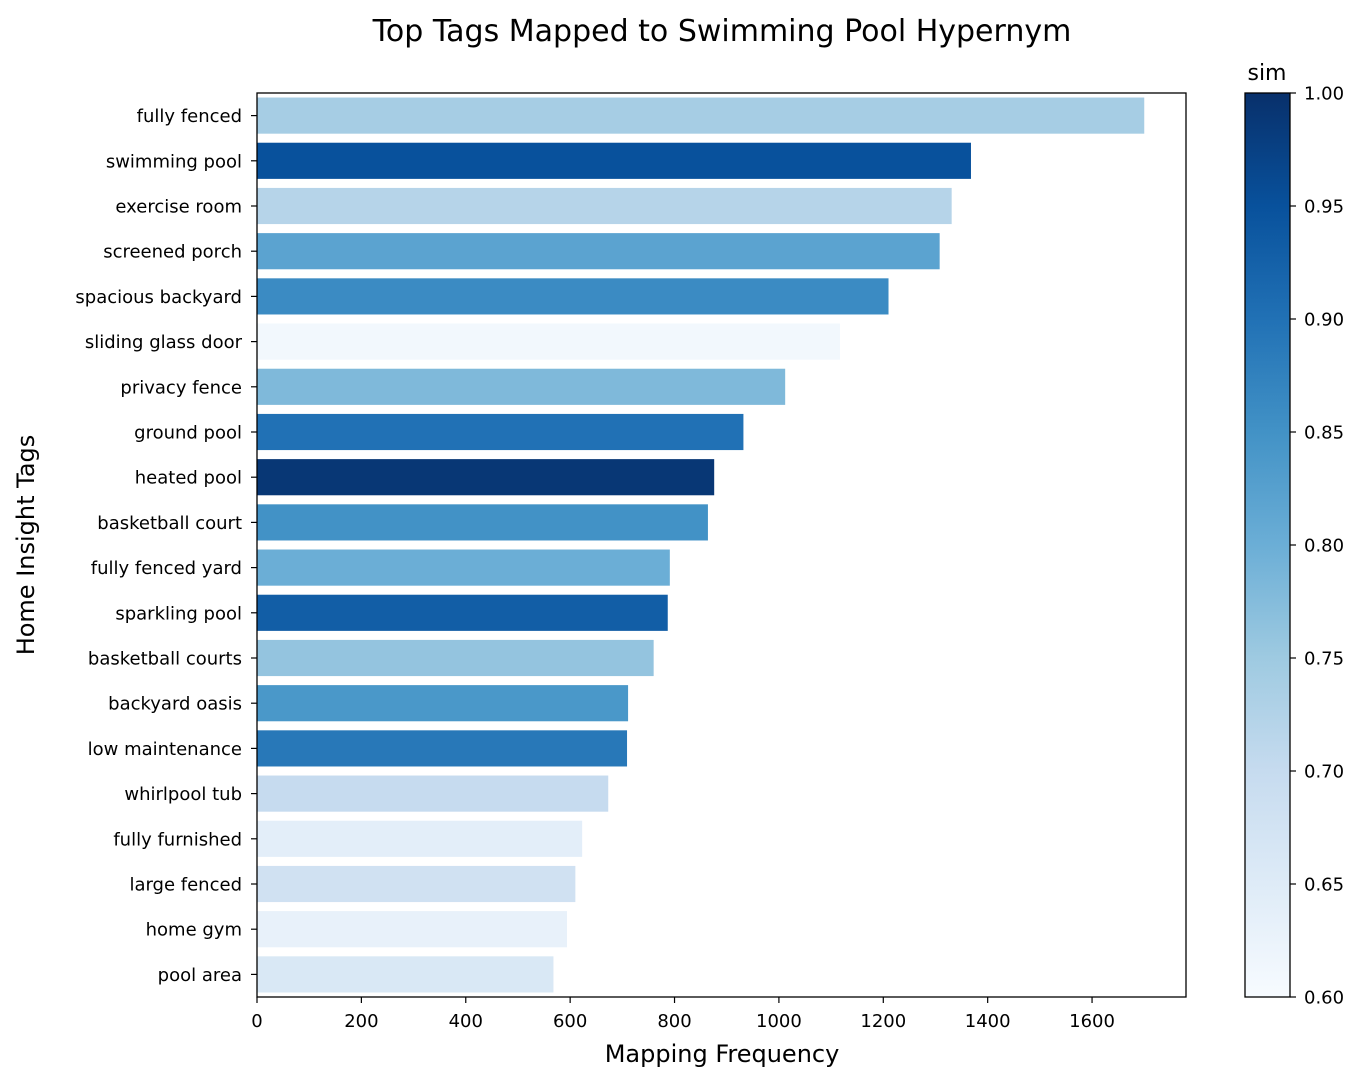  I want to click on bar-heated-pool, so click(486, 477).